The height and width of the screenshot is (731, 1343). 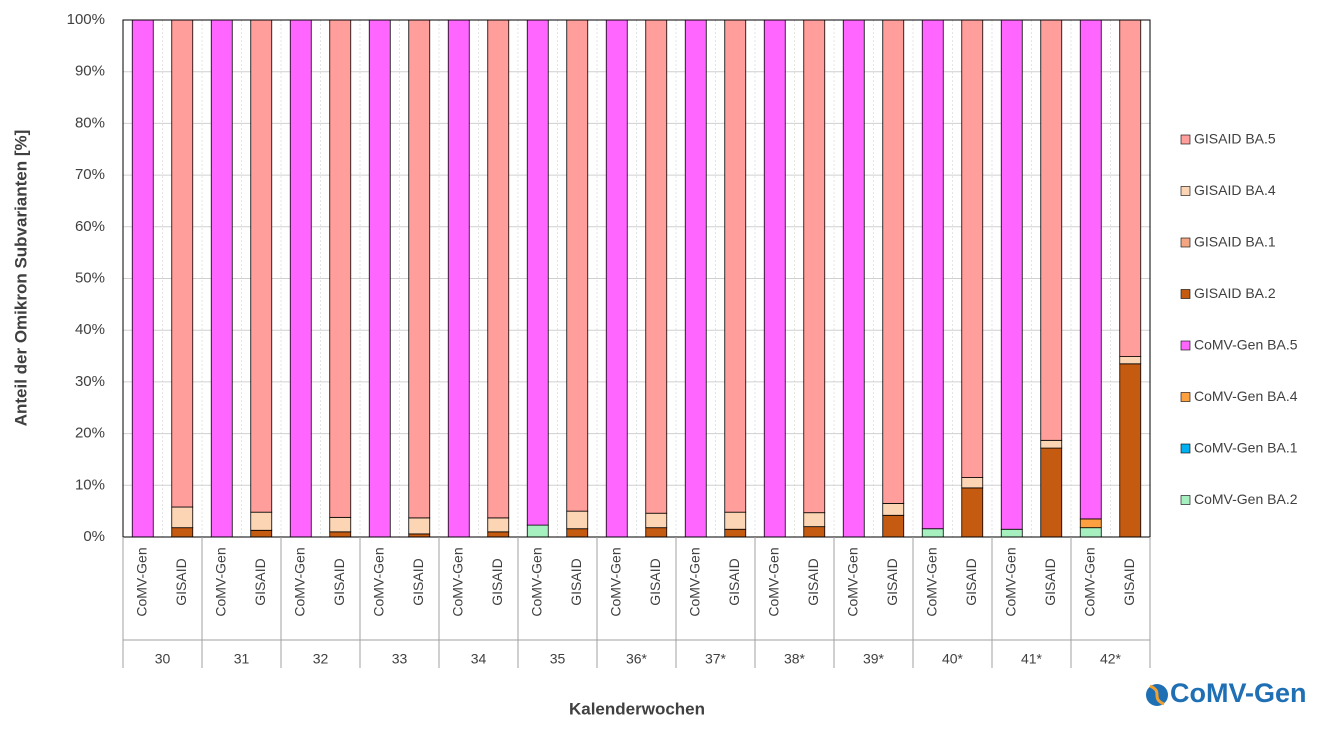 What do you see at coordinates (558, 659) in the screenshot?
I see `group-label: 35` at bounding box center [558, 659].